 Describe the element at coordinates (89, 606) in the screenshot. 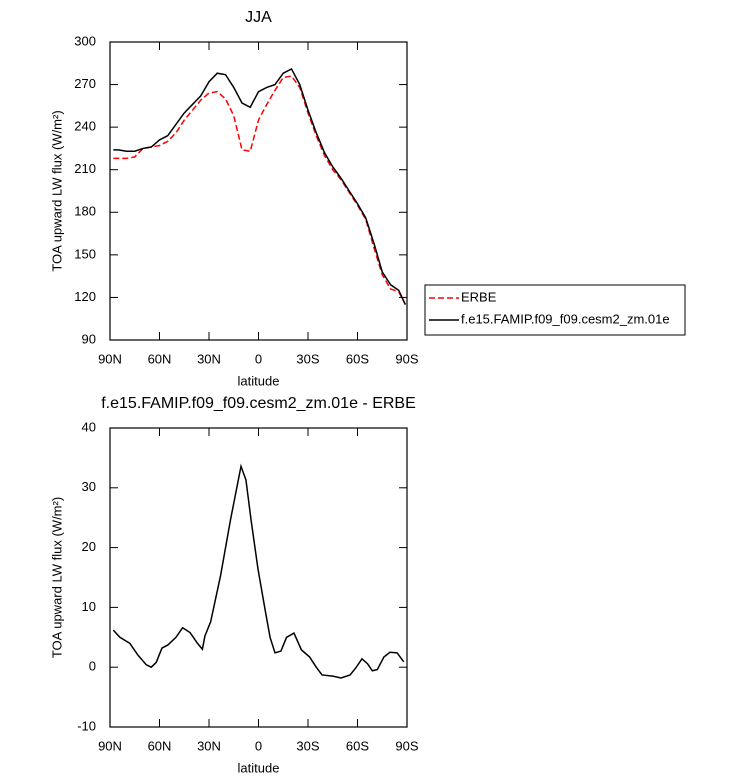

I see `y-tick-label: 10` at that location.